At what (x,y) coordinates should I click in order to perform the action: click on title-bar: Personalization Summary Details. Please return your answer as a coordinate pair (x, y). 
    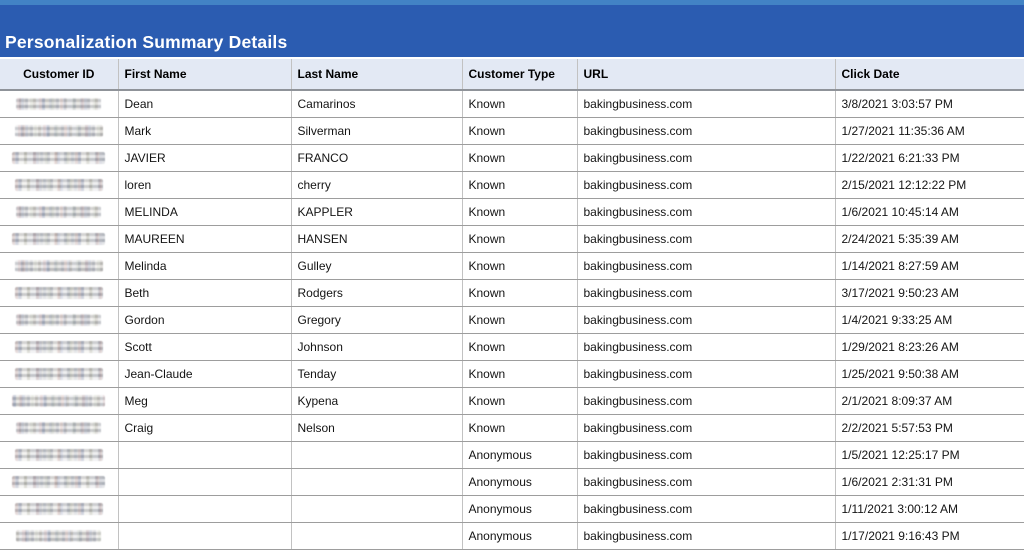
    Looking at the image, I should click on (512, 31).